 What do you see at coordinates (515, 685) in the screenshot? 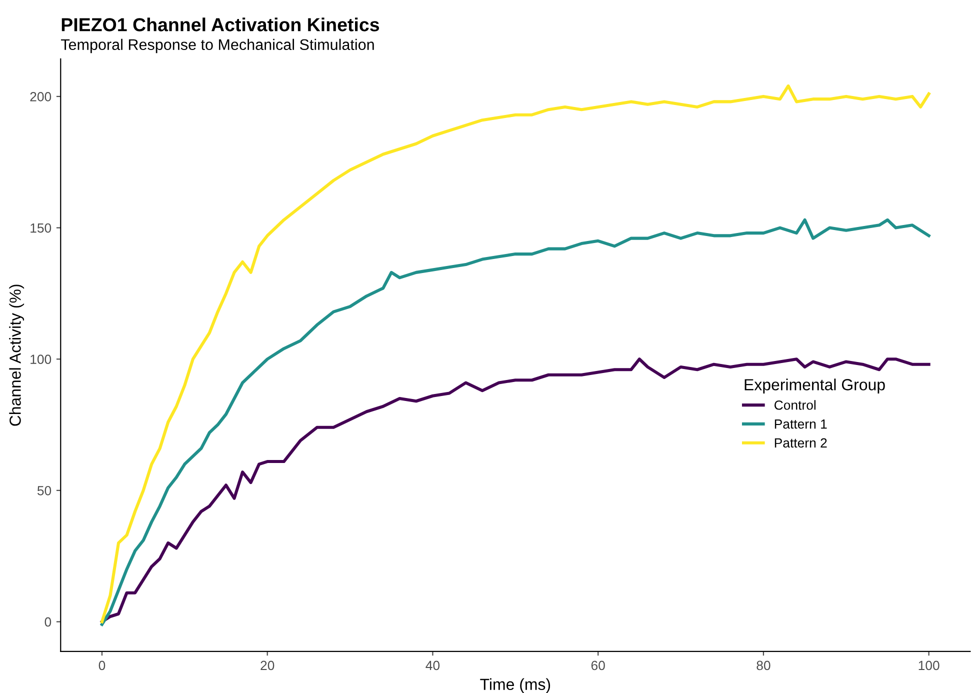
I see `x-axis-title: Time (ms)` at bounding box center [515, 685].